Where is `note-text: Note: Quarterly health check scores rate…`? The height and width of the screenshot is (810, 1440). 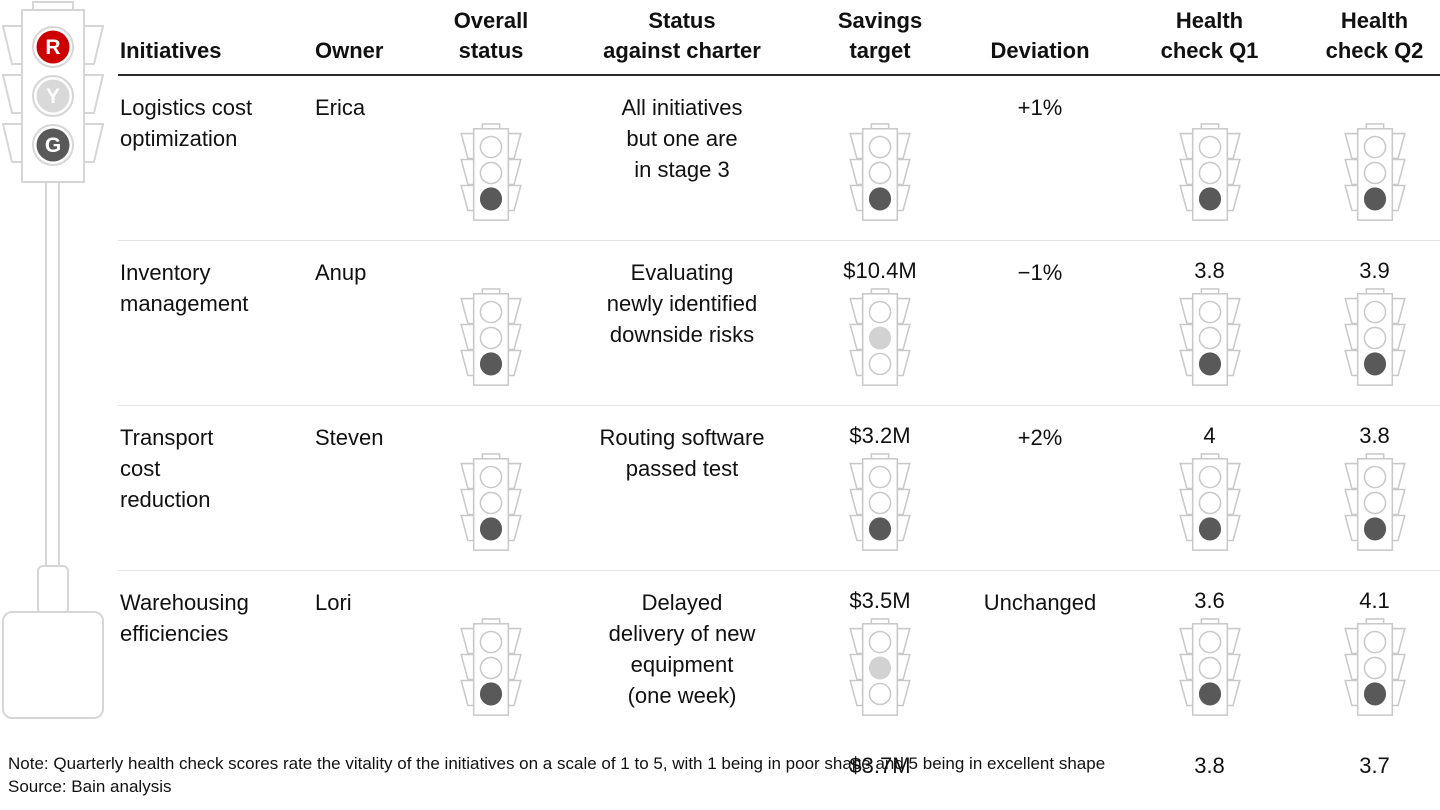 note-text: Note: Quarterly health check scores rate… is located at coordinates (557, 763).